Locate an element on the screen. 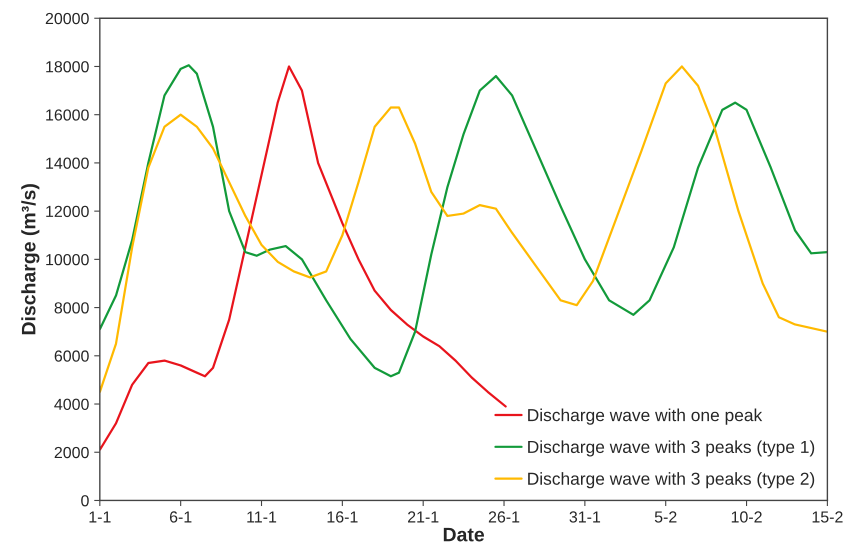 This screenshot has width=846, height=553. x-tick-label: 10-2 is located at coordinates (747, 517).